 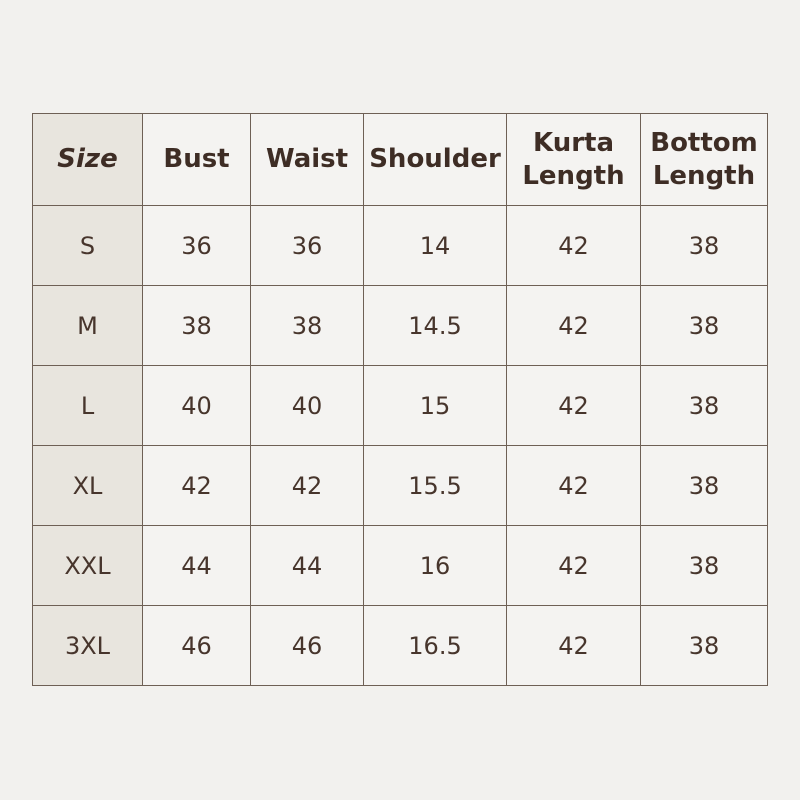 I want to click on cell-waist: 36, so click(x=307, y=245).